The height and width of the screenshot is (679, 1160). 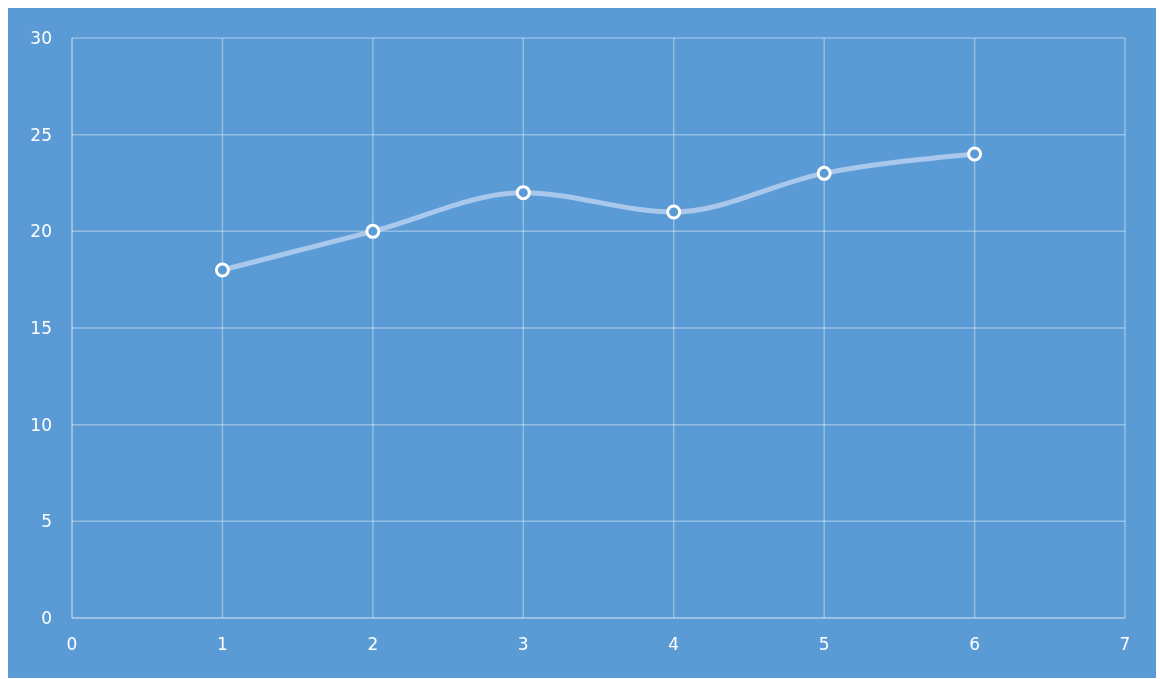 I want to click on y-tick-label: 10, so click(x=41, y=424).